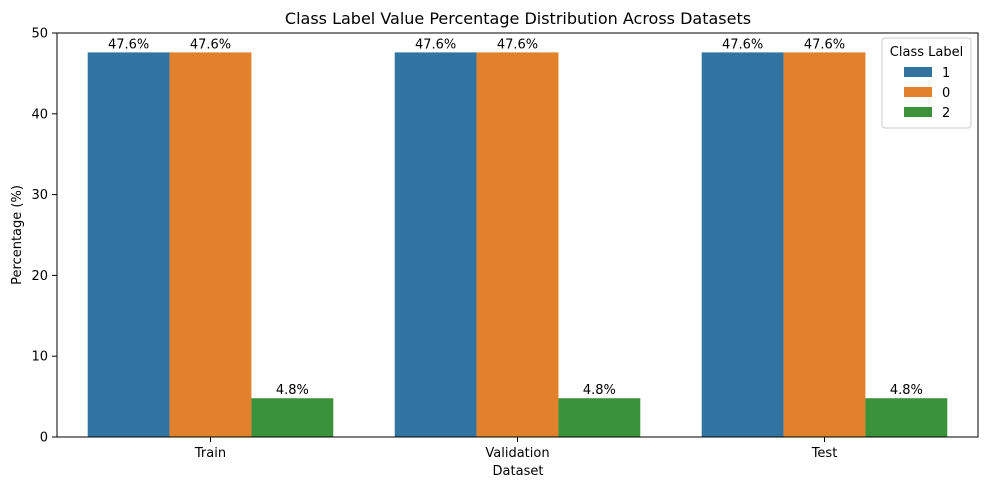  Describe the element at coordinates (39, 195) in the screenshot. I see `y-tick-label: 30` at that location.